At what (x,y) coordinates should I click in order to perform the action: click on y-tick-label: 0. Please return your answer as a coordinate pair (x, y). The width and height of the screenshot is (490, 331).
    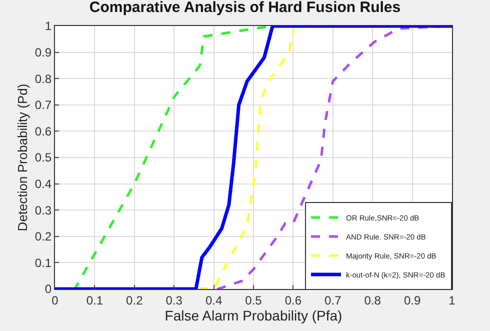
    Looking at the image, I should click on (48, 289).